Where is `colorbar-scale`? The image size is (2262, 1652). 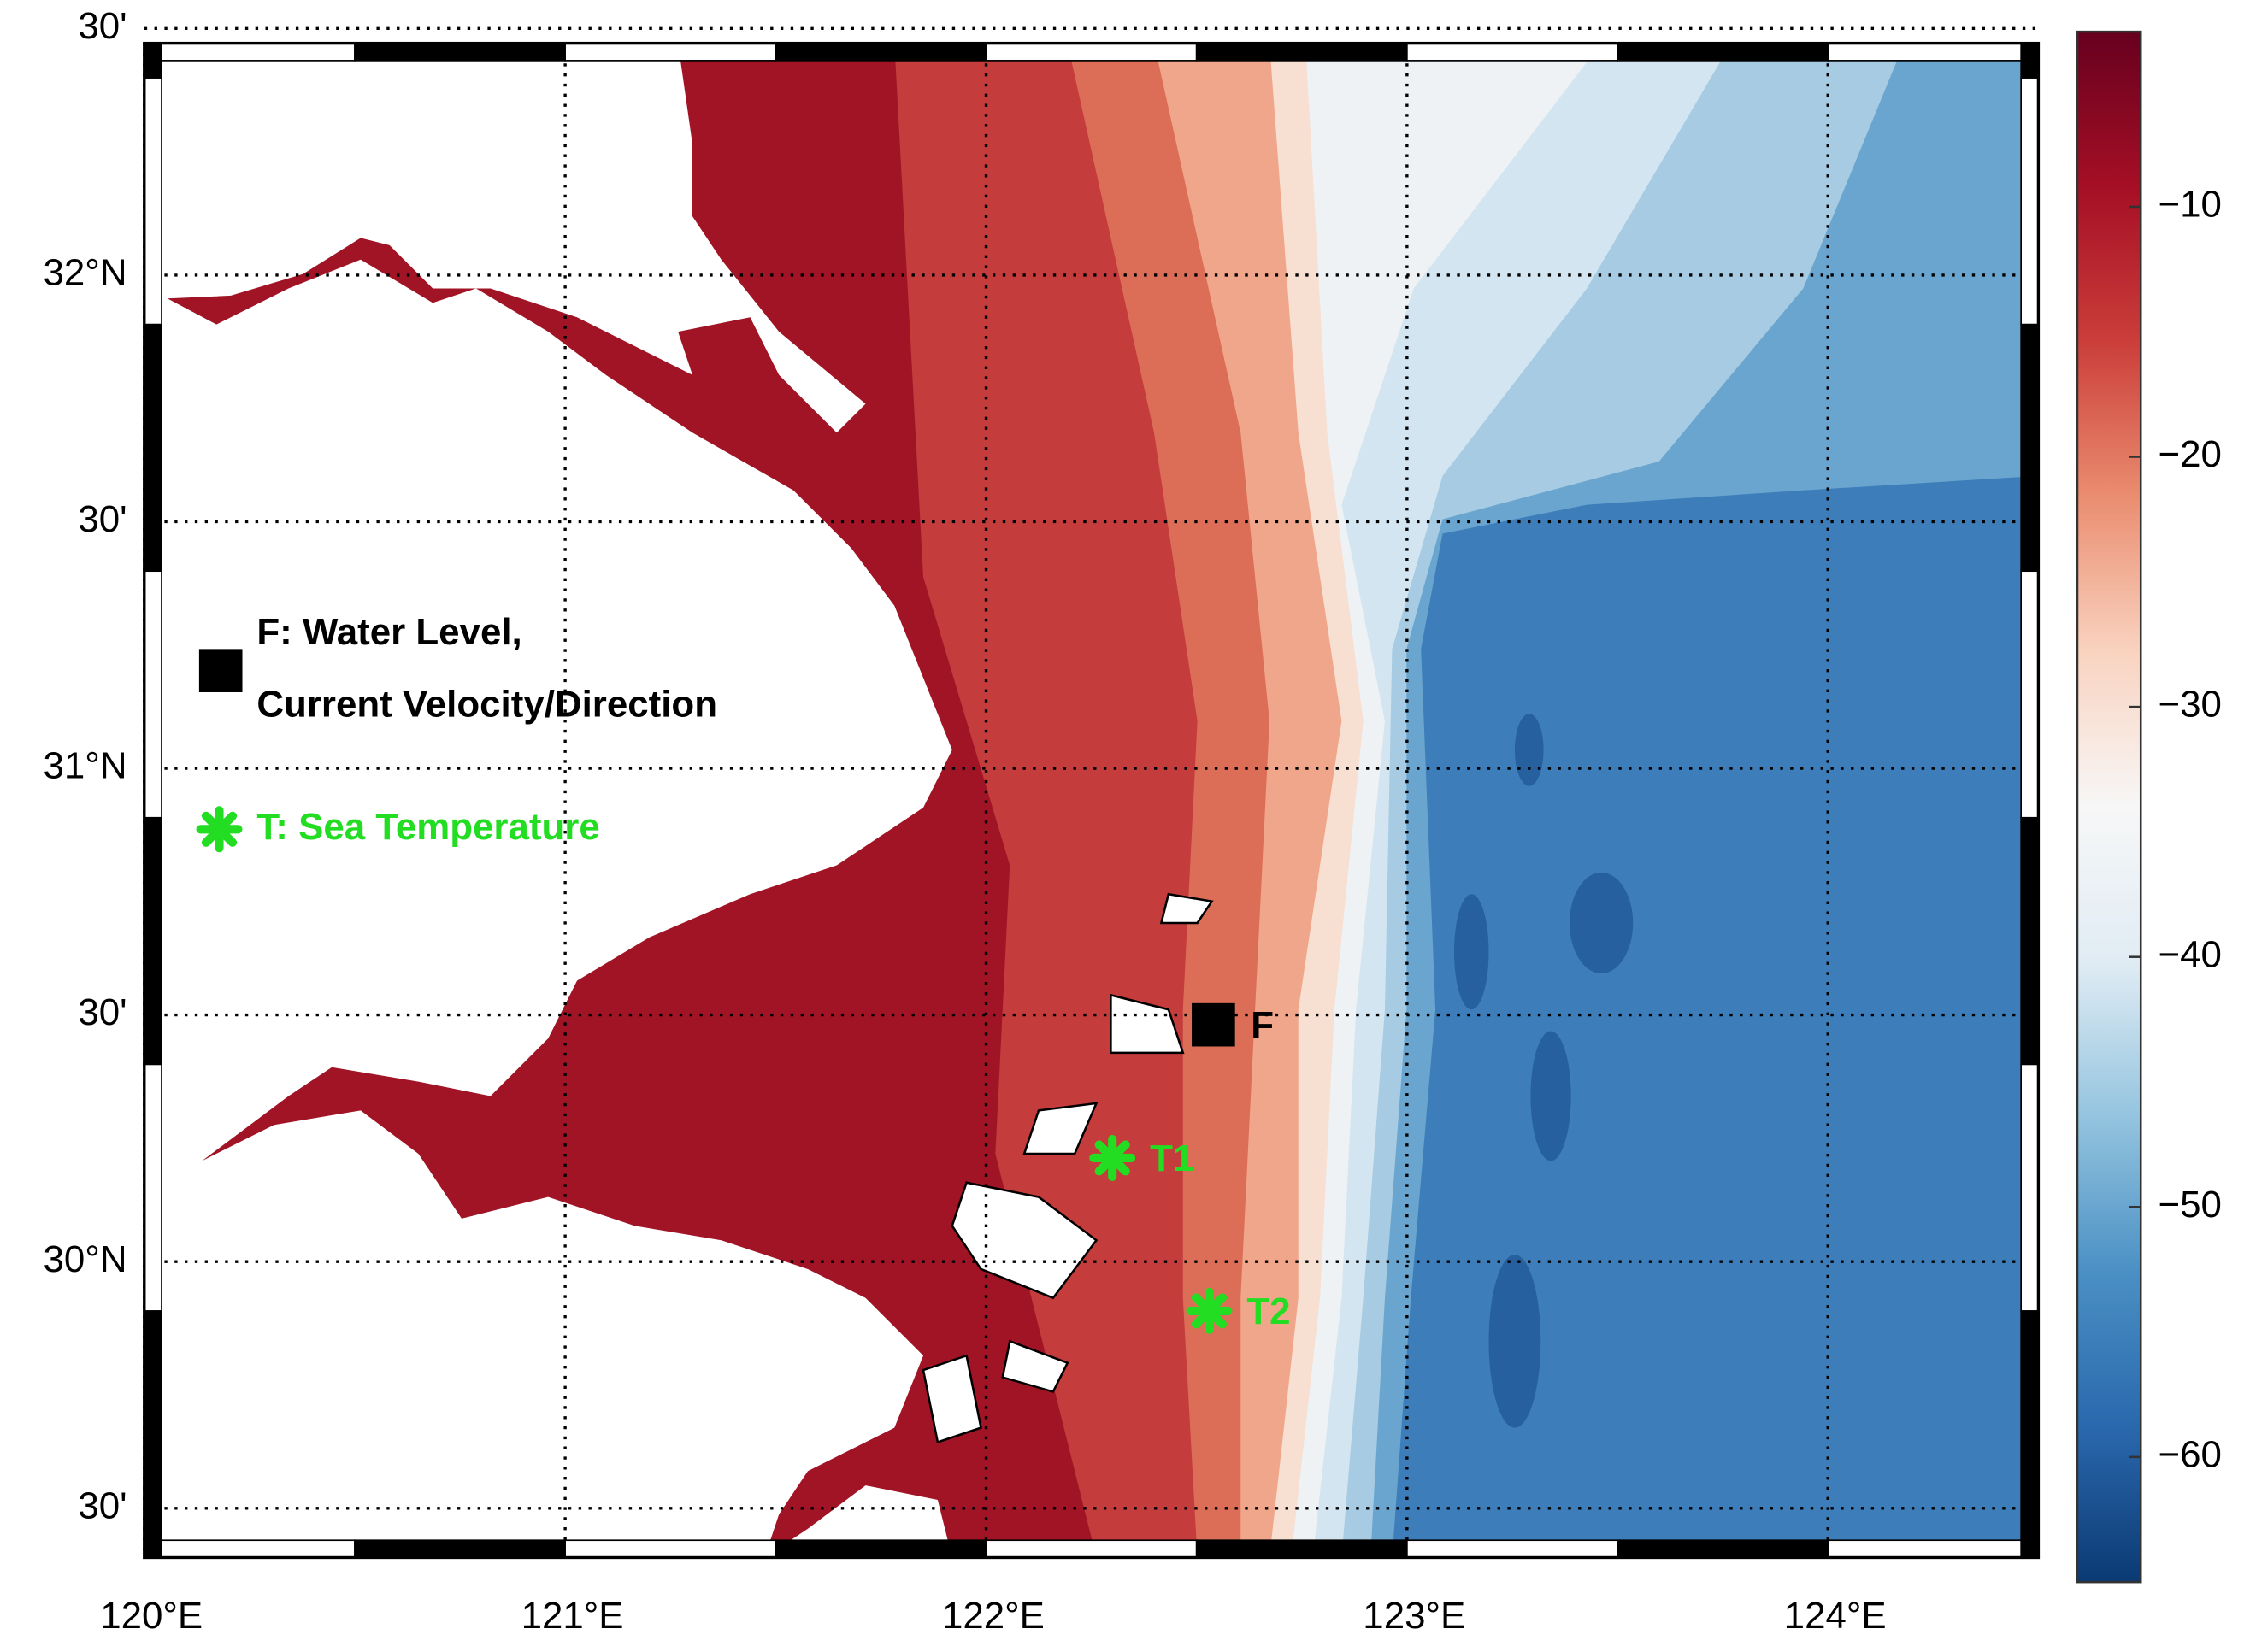
colorbar-scale is located at coordinates (2109, 807).